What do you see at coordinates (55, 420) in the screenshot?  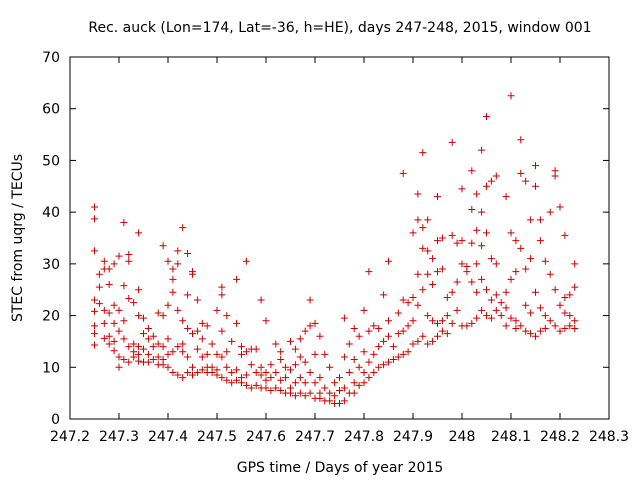 I see `y-tick-label: 0` at bounding box center [55, 420].